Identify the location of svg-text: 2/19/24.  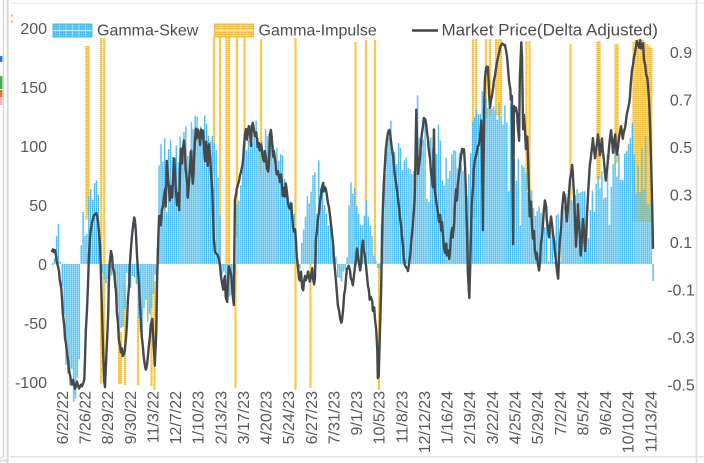
(470, 417).